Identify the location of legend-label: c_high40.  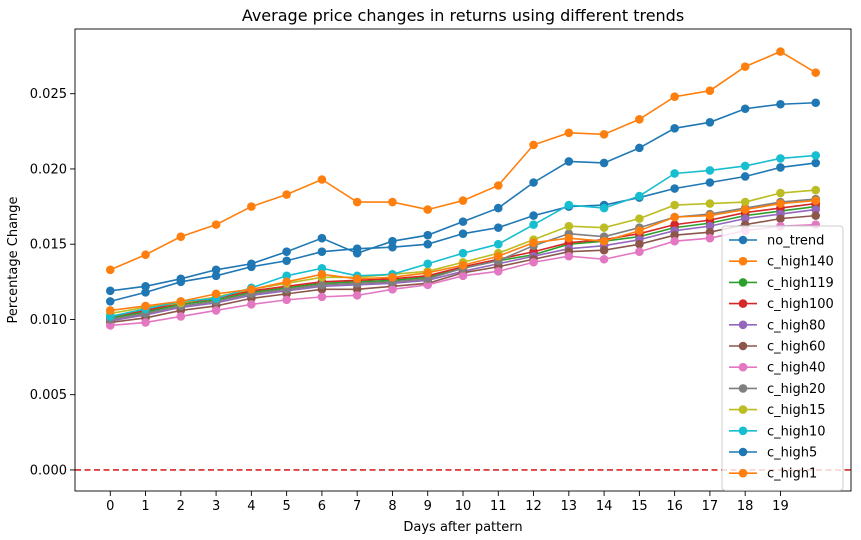
(796, 368).